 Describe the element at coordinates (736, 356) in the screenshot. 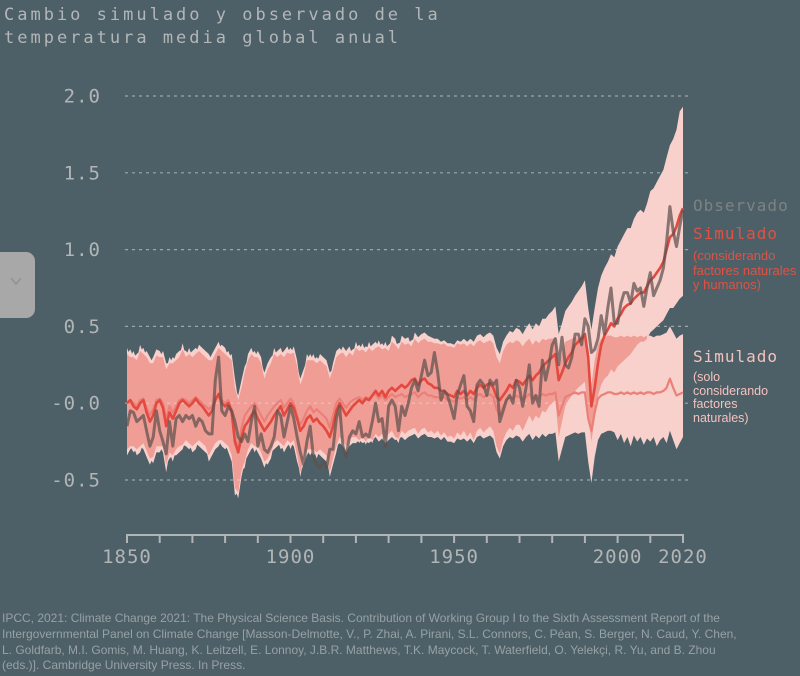

I see `legend-simulated-nat-label: Simulado` at that location.